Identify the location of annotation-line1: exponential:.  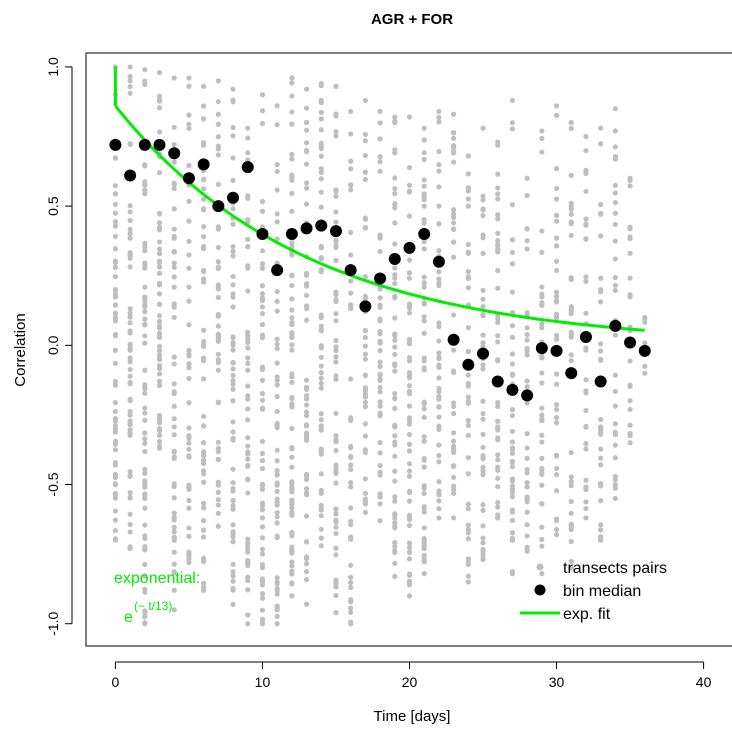
(157, 578).